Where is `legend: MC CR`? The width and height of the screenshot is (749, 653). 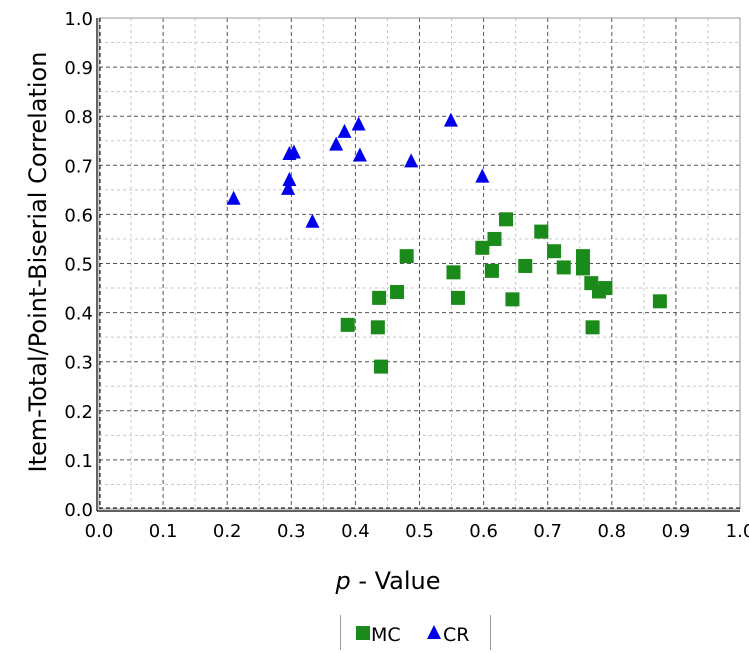 legend: MC CR is located at coordinates (415, 632).